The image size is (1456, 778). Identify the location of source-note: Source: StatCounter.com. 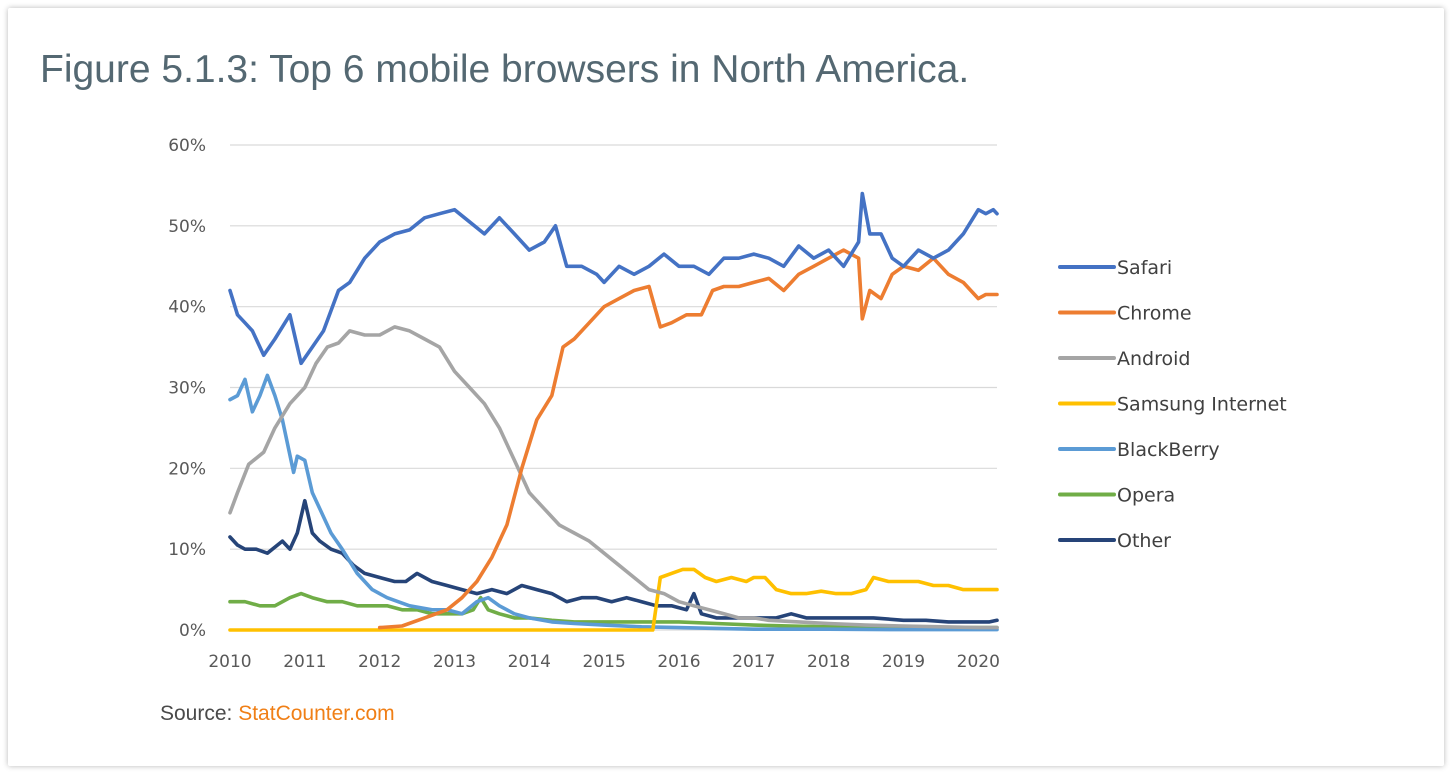
(277, 714).